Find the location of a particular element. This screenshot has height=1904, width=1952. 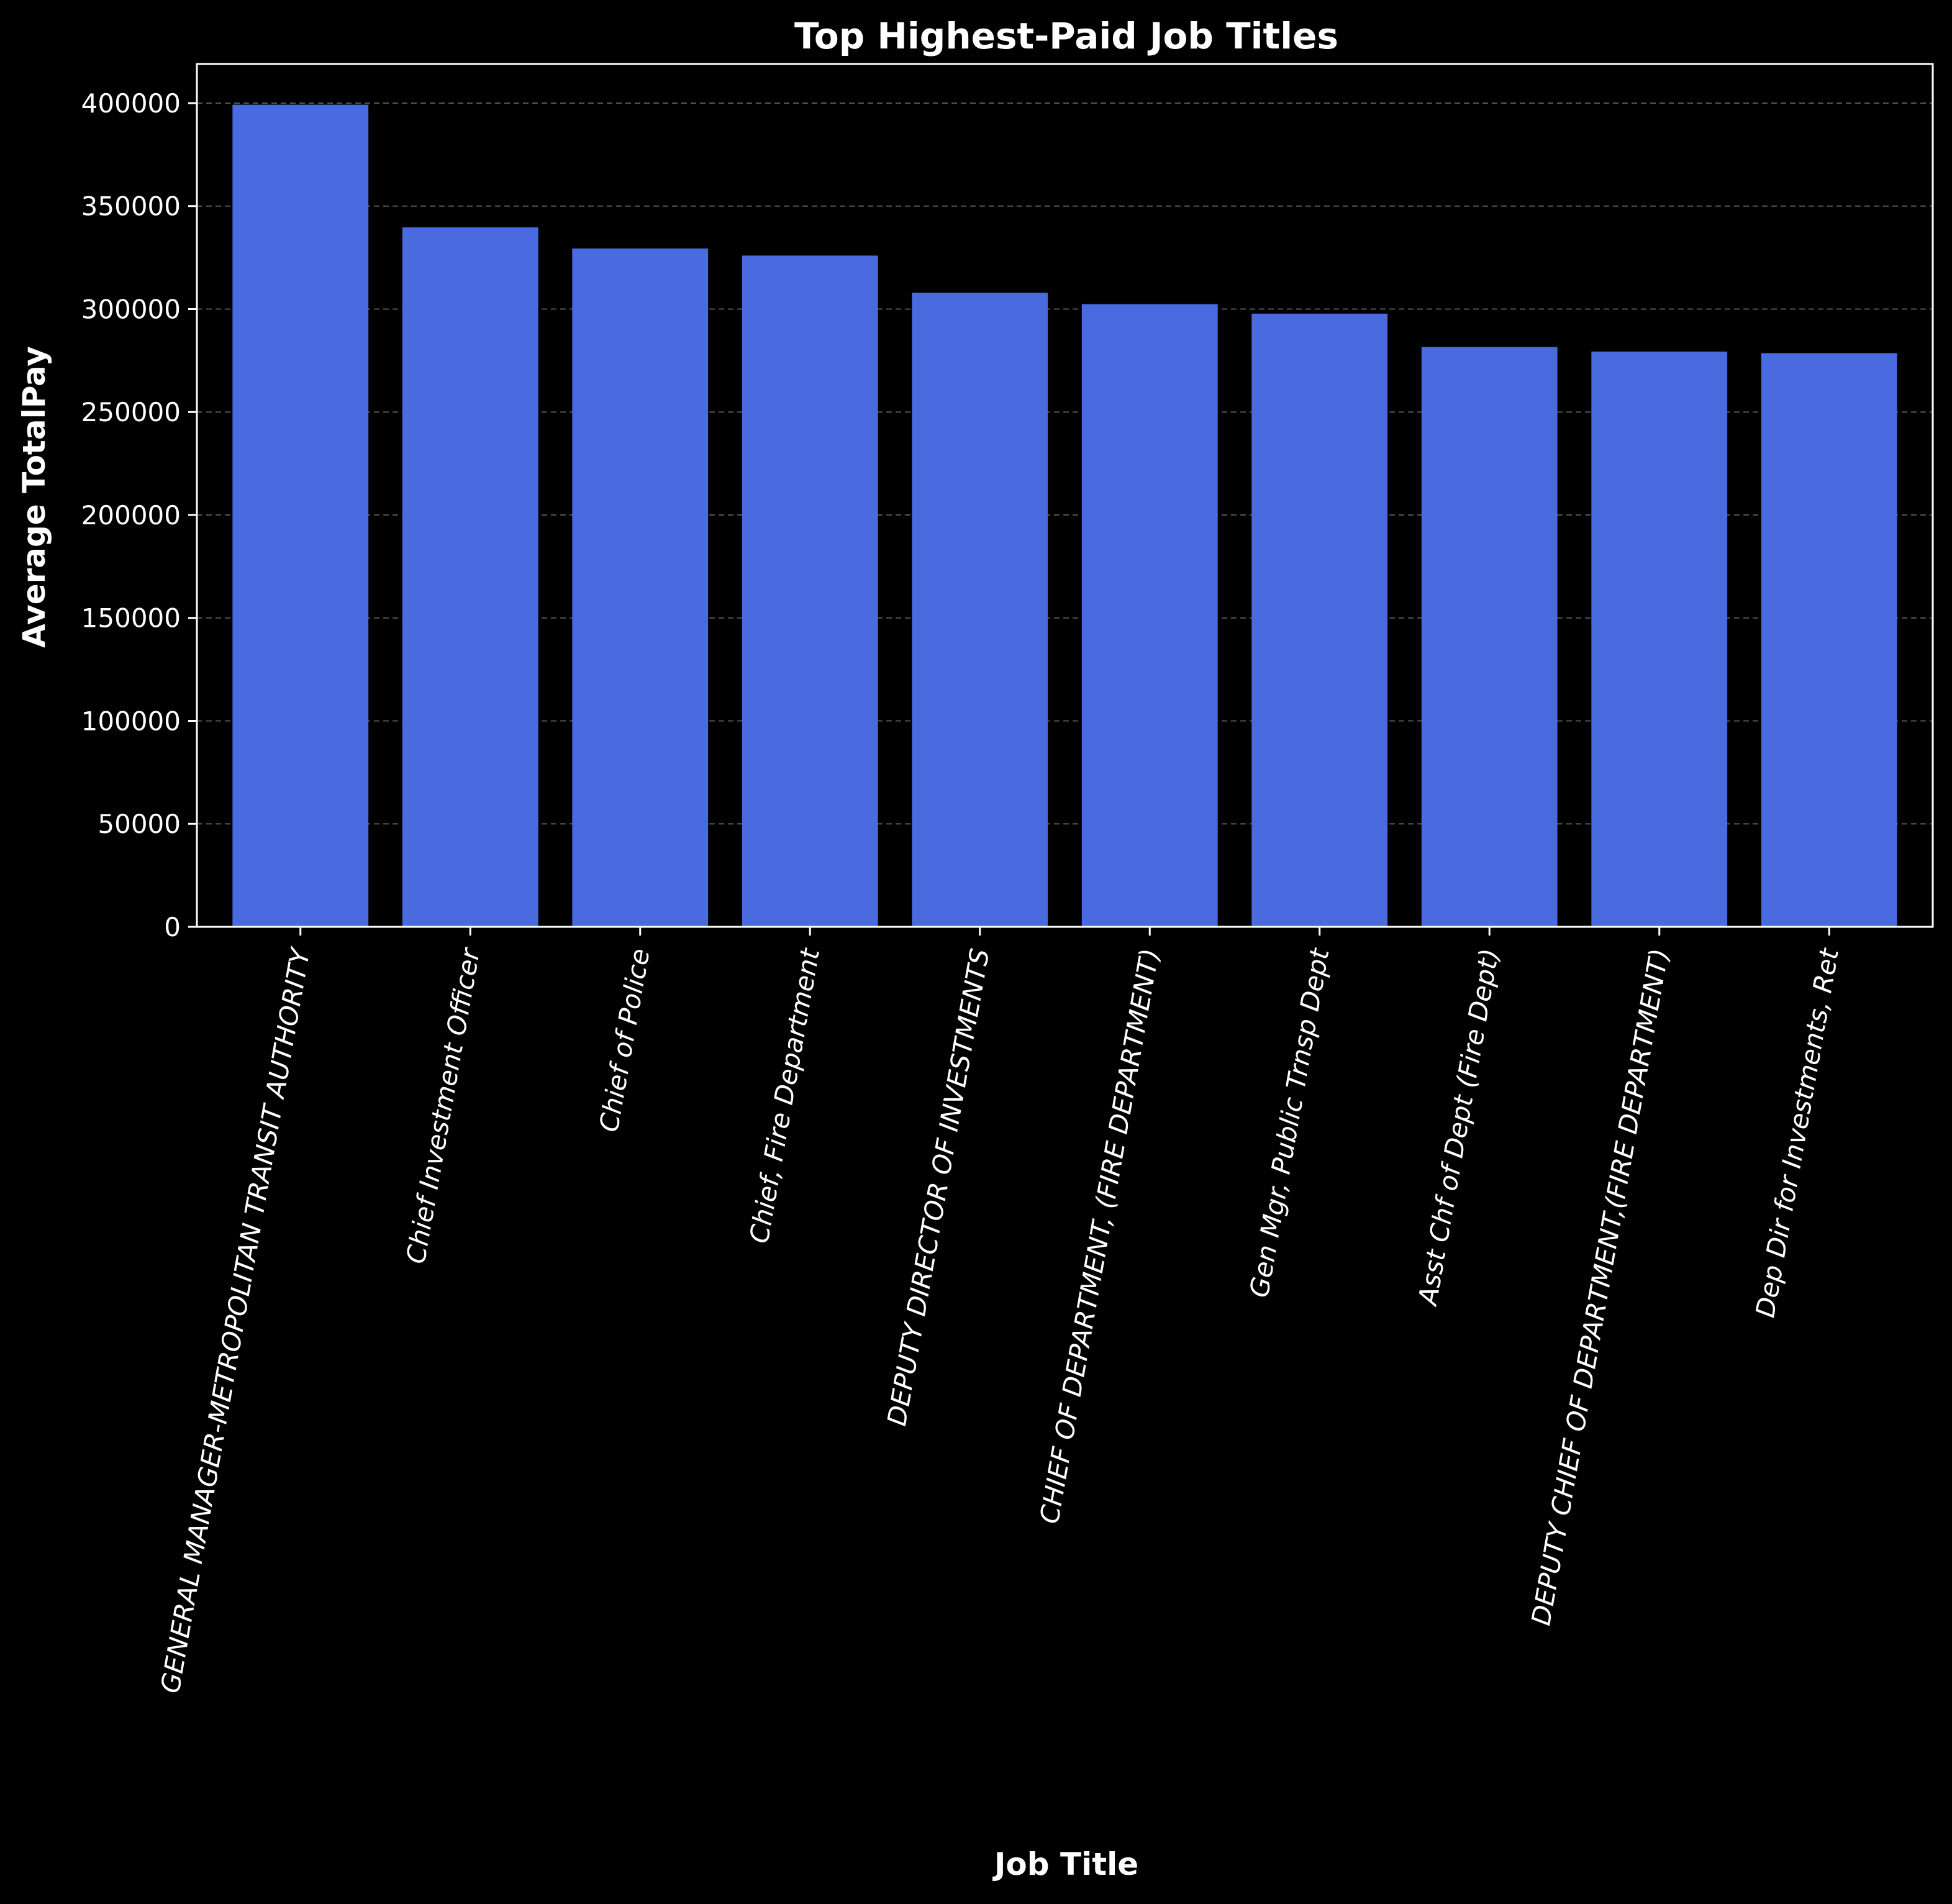

y-tick-label: 400000 is located at coordinates (131, 103).